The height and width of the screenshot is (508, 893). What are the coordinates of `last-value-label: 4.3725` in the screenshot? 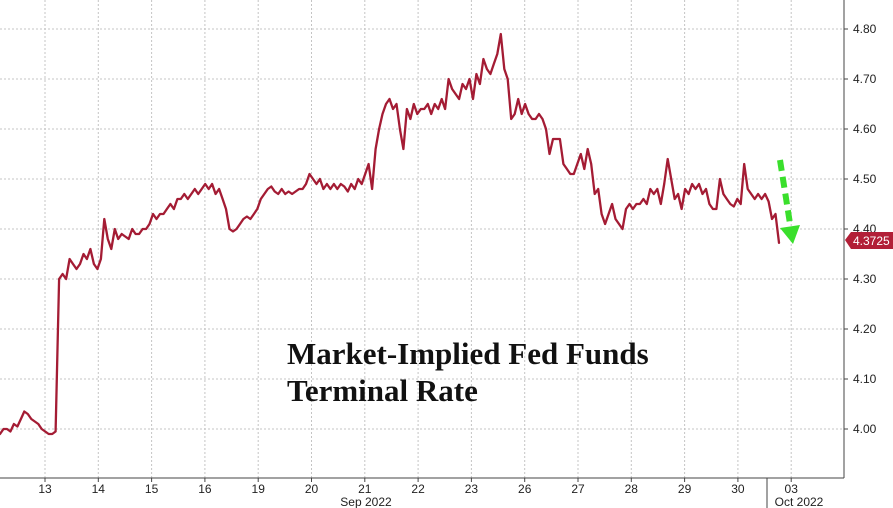 It's located at (871, 241).